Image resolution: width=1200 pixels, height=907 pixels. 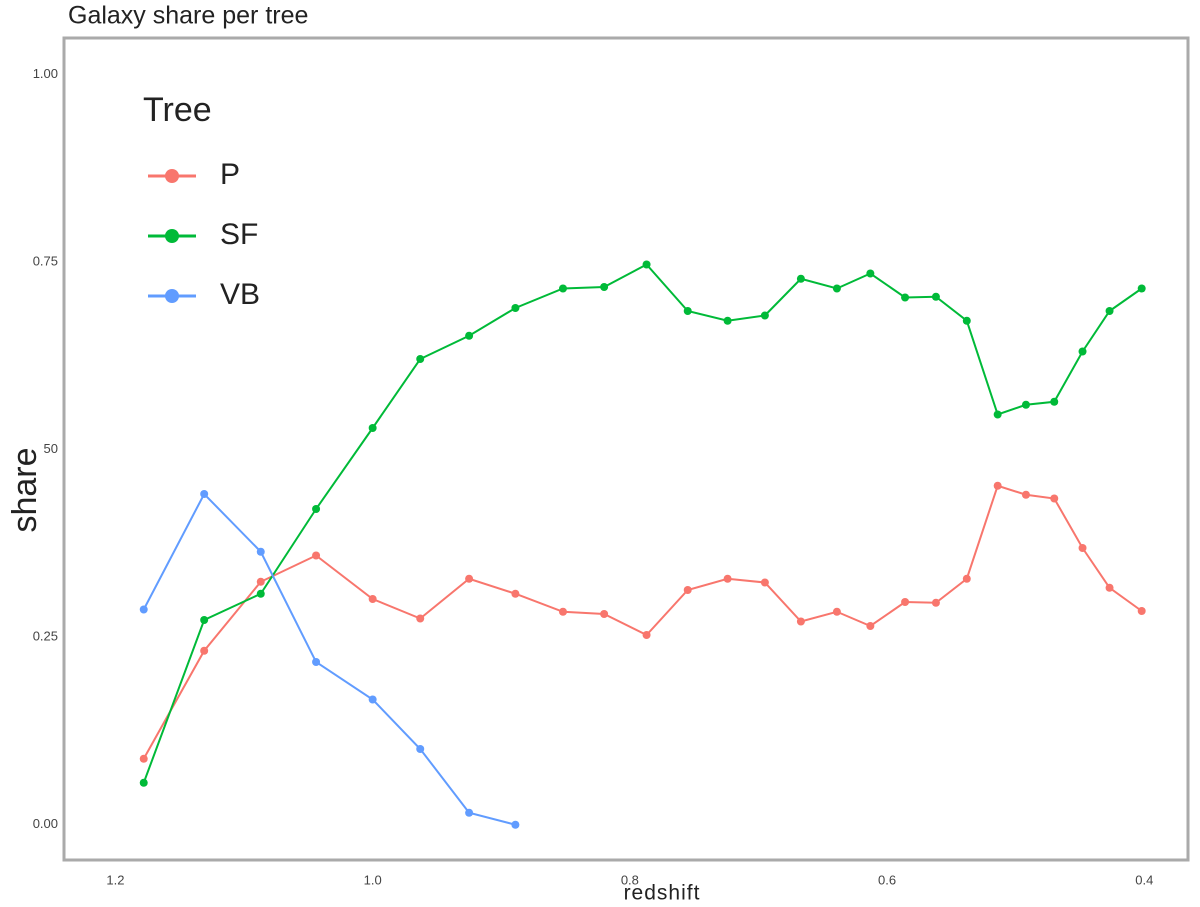 What do you see at coordinates (45, 636) in the screenshot?
I see `y-tick-label: 0.25` at bounding box center [45, 636].